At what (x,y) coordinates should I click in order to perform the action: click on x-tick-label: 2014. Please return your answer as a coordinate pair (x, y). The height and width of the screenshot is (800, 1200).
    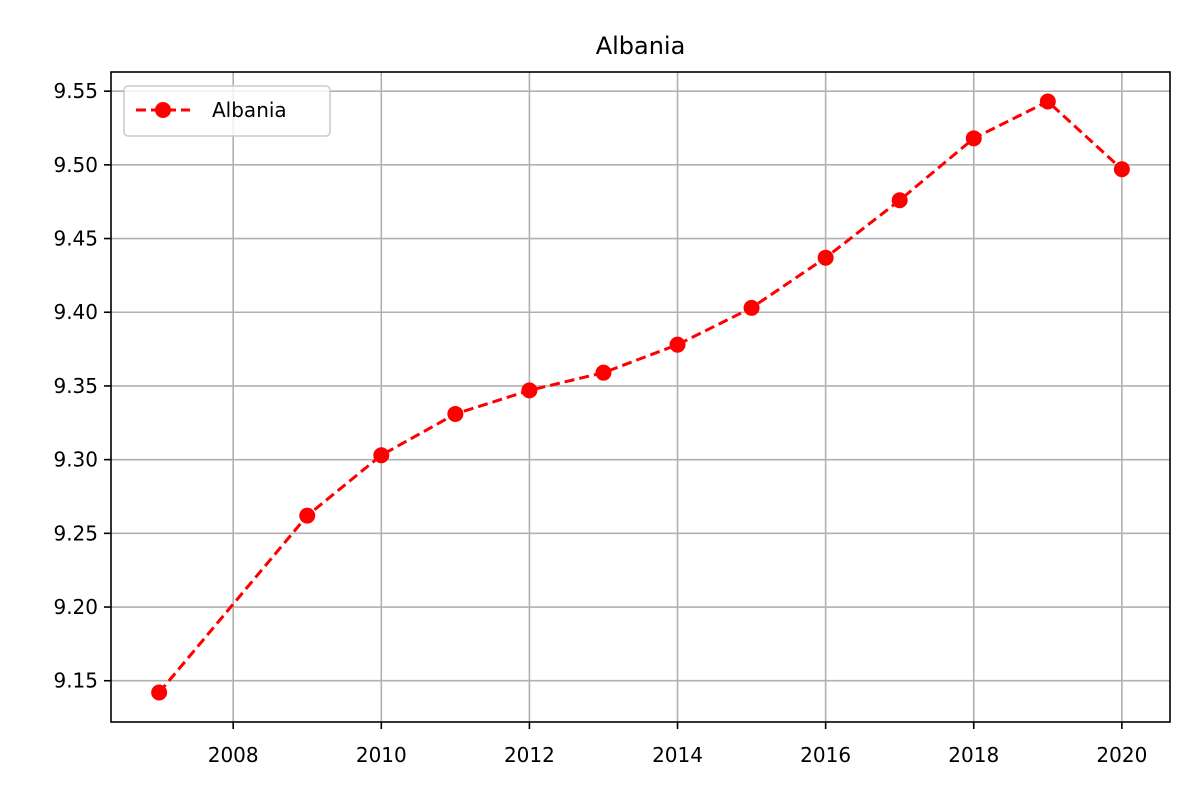
    Looking at the image, I should click on (677, 755).